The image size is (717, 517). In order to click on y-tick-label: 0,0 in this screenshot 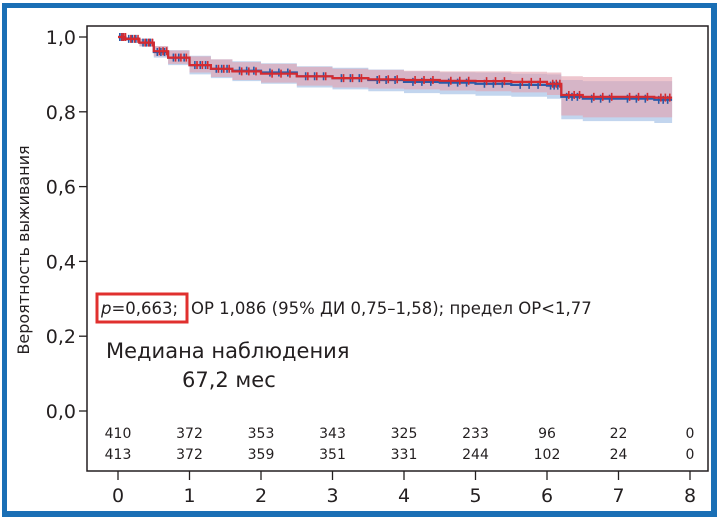, I will do `click(61, 412)`.